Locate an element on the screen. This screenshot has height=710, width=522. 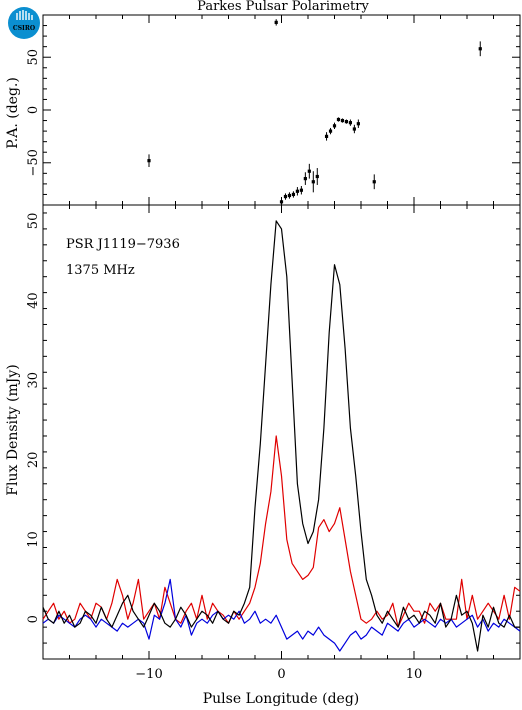
flux-ytick-label: 40 is located at coordinates (33, 300).